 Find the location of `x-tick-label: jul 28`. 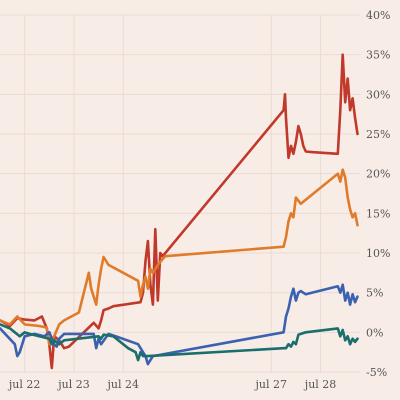

x-tick-label: jul 28 is located at coordinates (320, 384).